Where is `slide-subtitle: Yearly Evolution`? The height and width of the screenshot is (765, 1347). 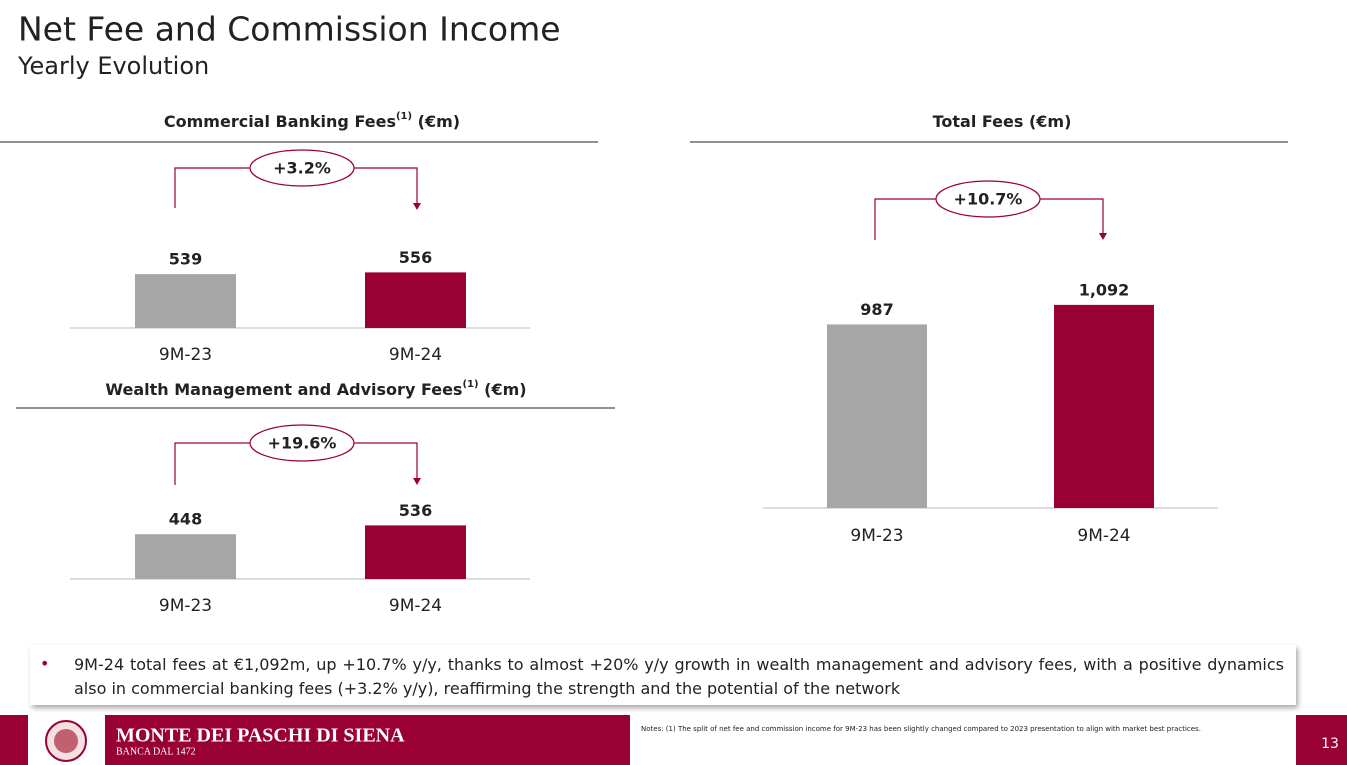
slide-subtitle: Yearly Evolution is located at coordinates (113, 66).